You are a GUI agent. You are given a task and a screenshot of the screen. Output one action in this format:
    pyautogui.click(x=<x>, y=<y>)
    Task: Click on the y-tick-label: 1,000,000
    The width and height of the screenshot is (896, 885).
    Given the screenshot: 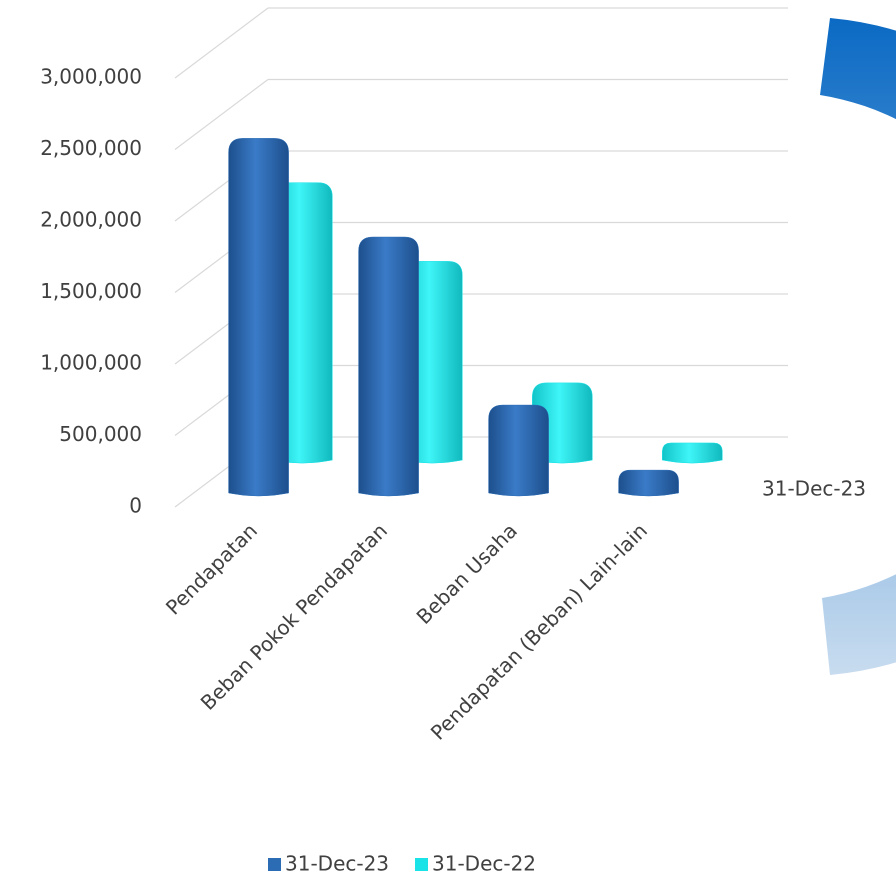 What is the action you would take?
    pyautogui.click(x=91, y=363)
    